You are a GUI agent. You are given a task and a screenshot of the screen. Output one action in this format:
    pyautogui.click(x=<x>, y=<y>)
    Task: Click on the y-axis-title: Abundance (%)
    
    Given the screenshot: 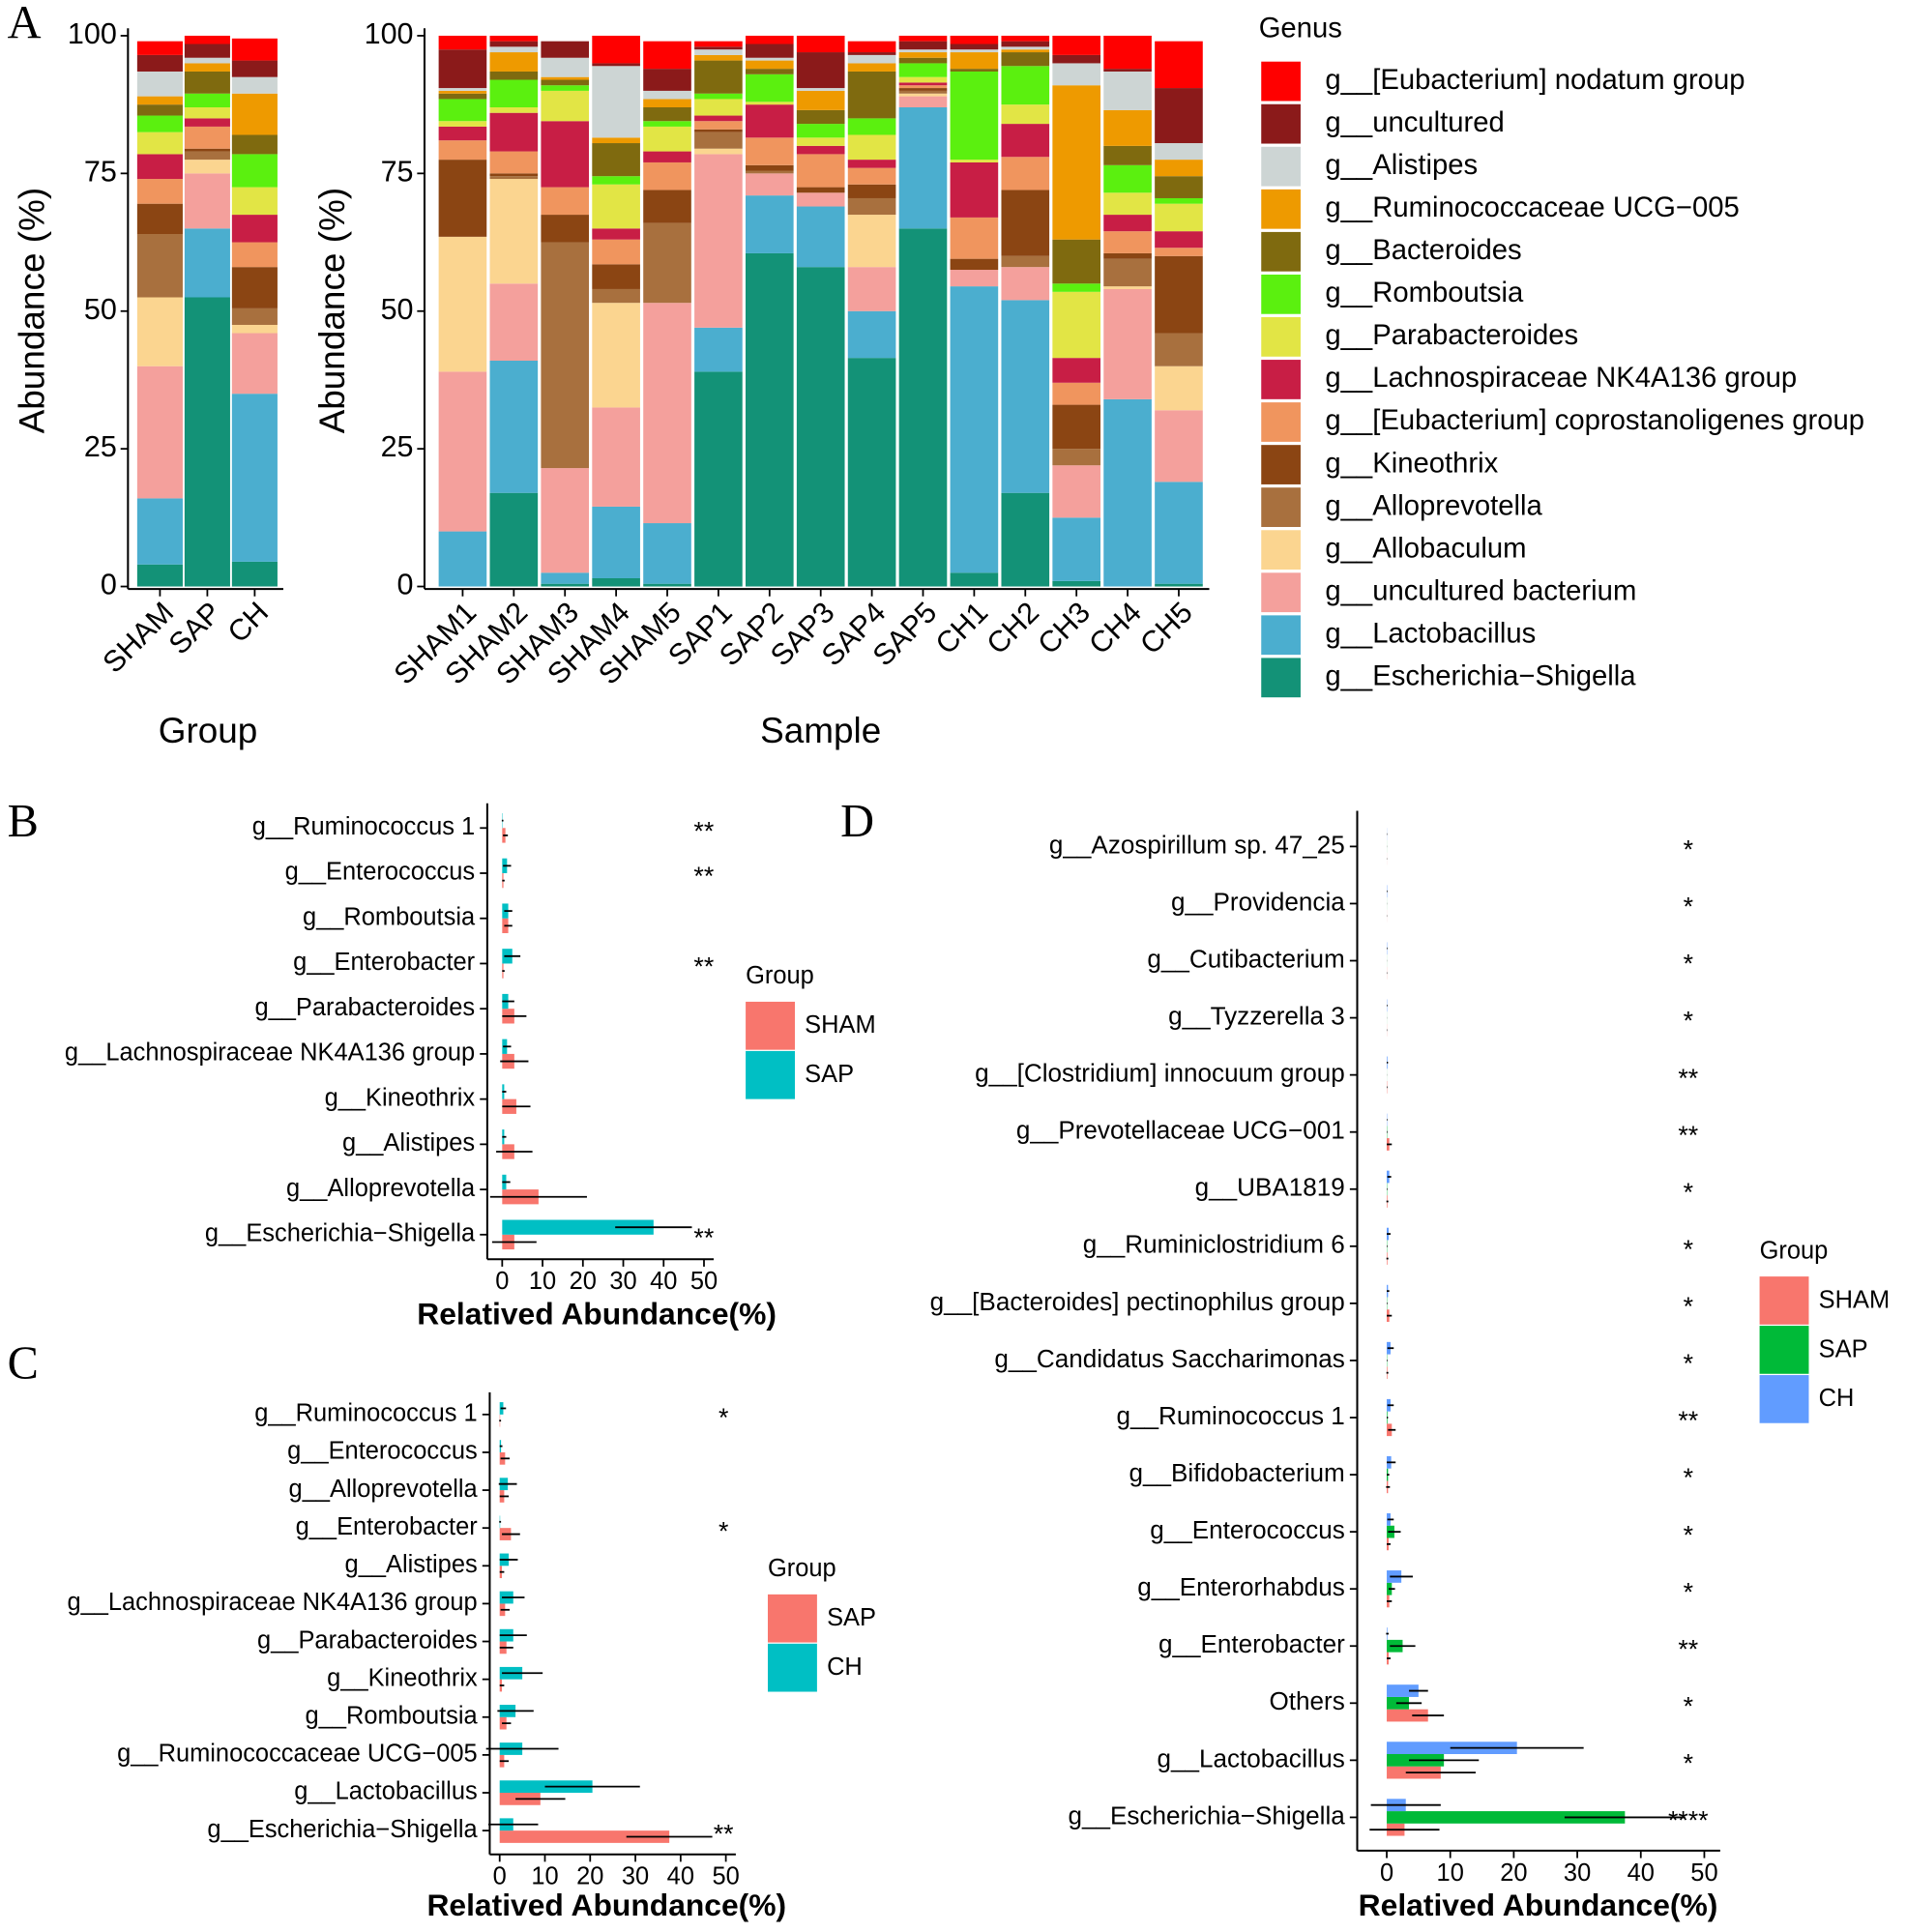 What is the action you would take?
    pyautogui.click(x=31, y=311)
    